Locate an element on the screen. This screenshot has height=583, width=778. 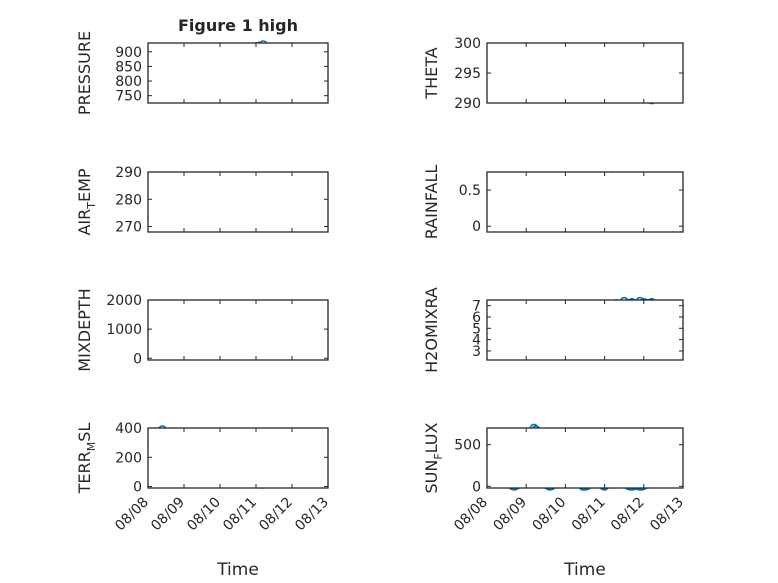
y-tick-label: 400 is located at coordinates (128, 429).